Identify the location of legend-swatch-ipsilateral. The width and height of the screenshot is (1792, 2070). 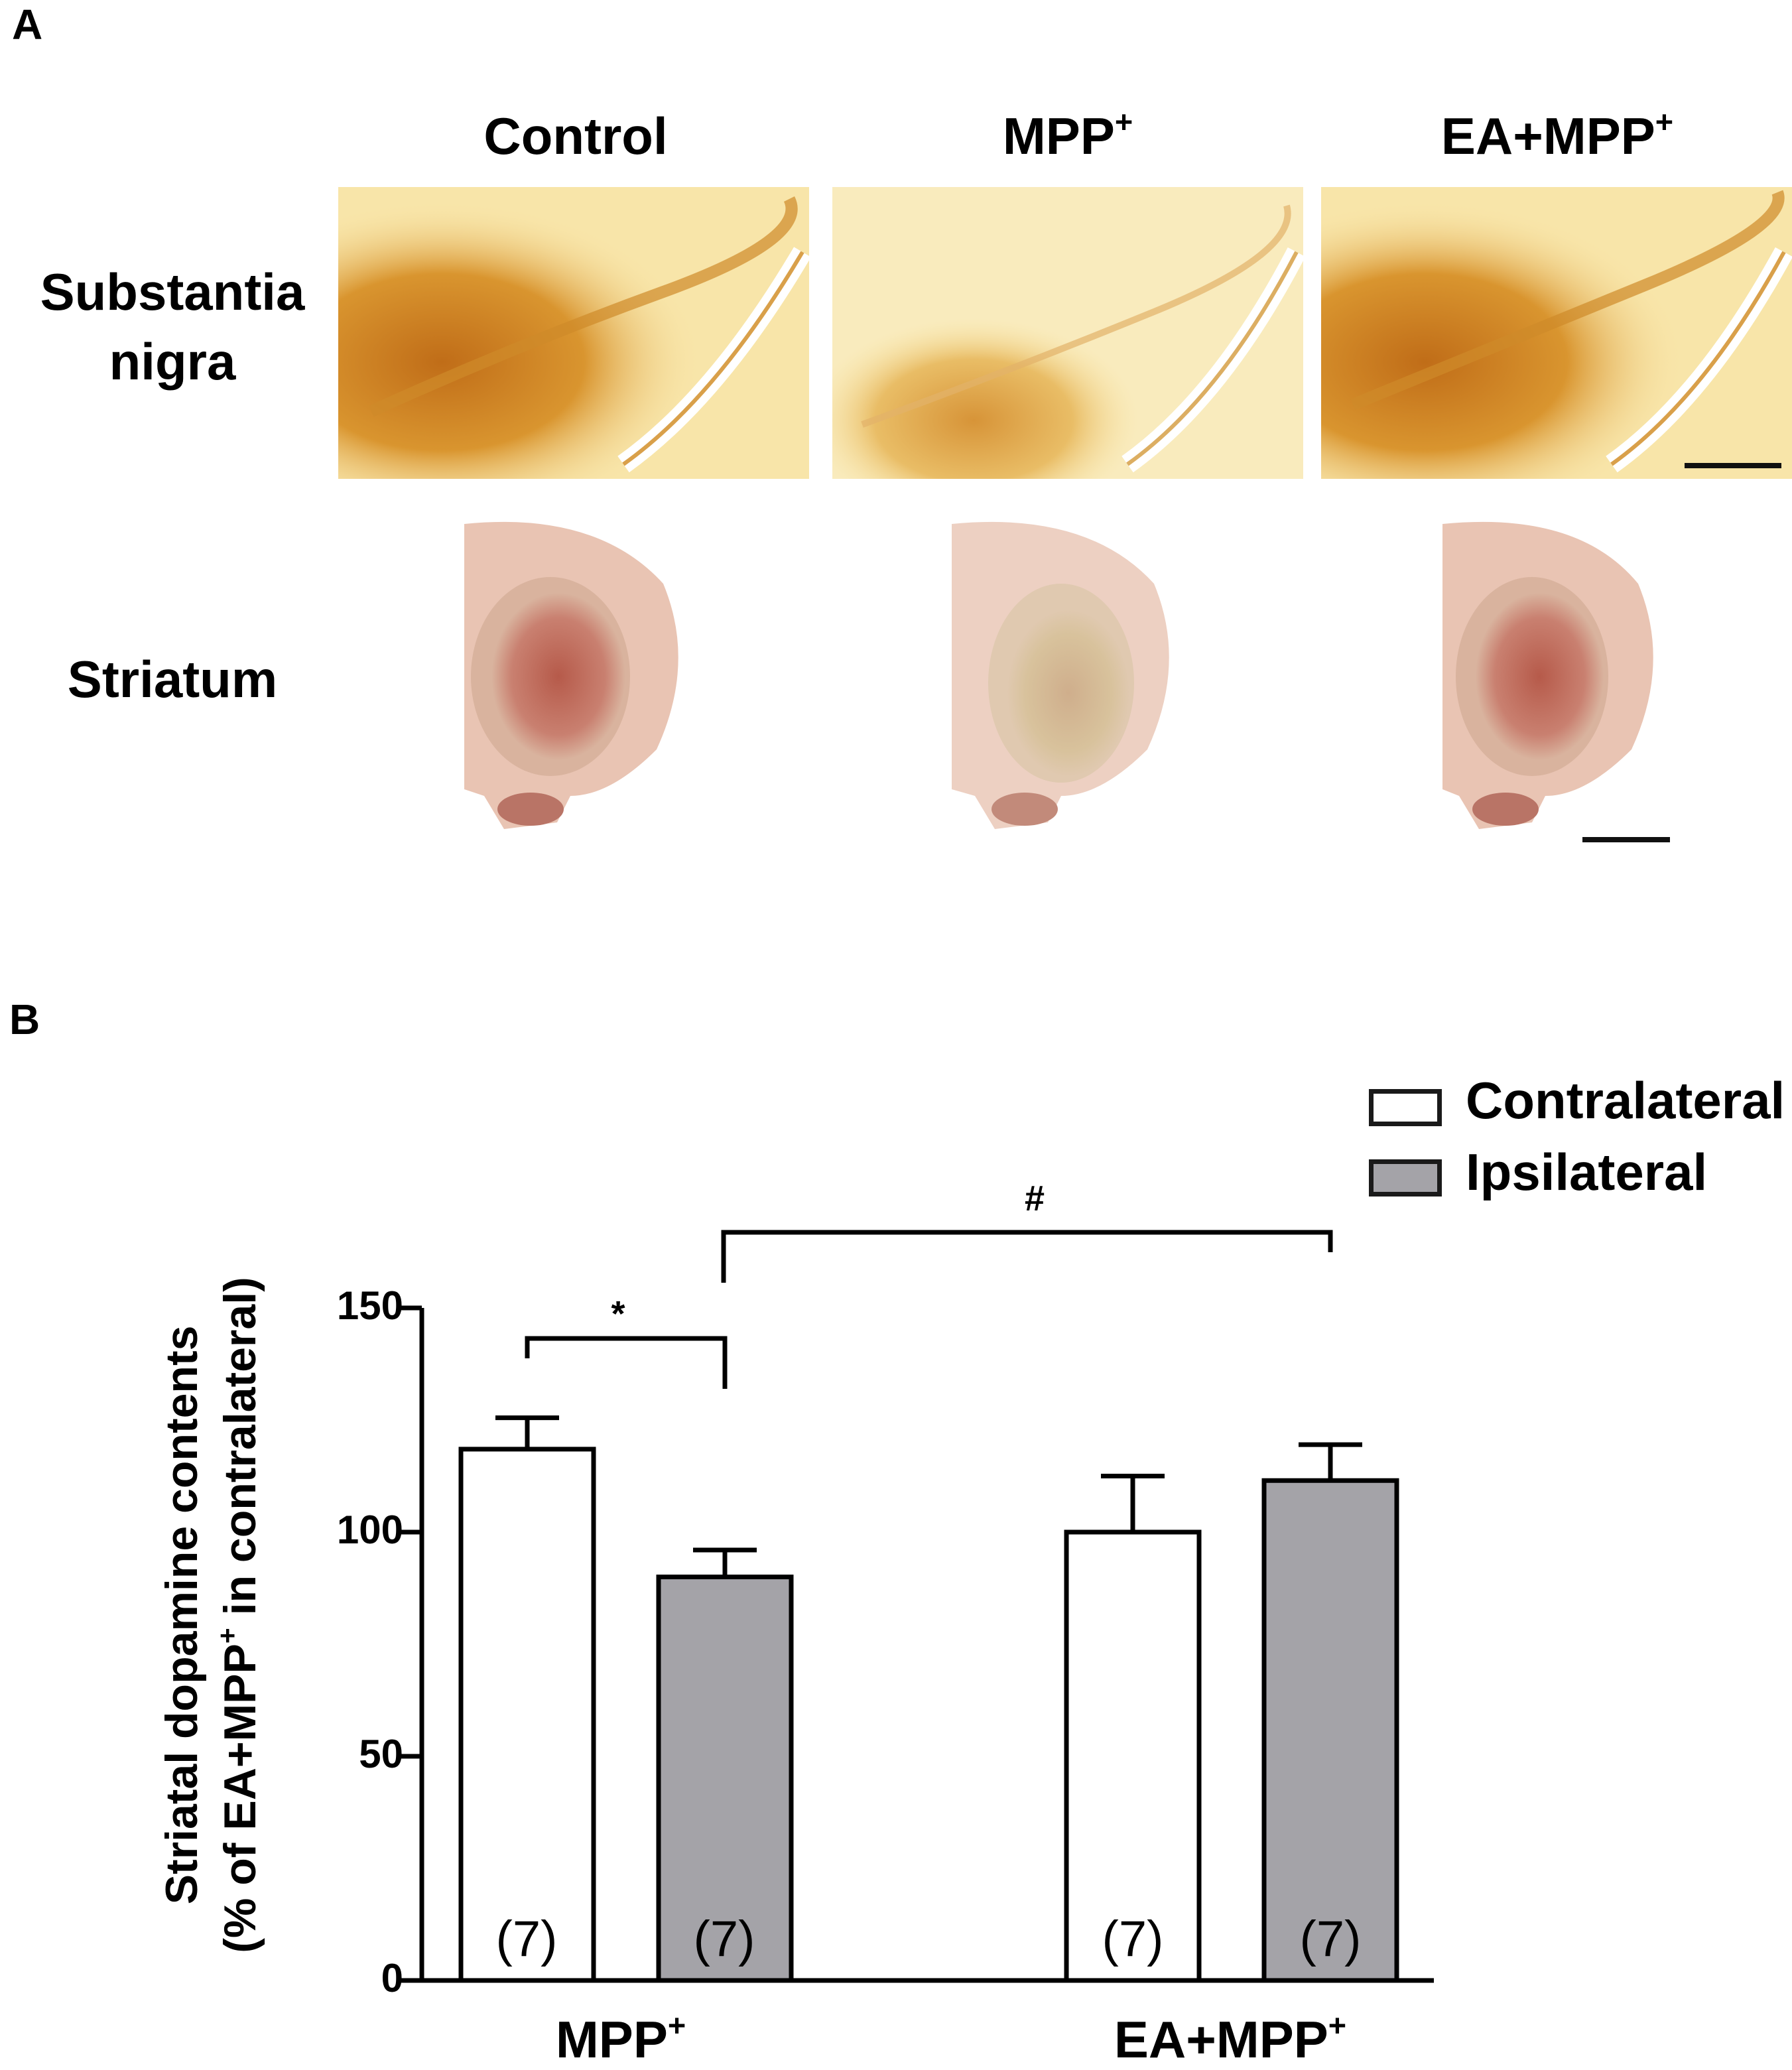
(1405, 1178).